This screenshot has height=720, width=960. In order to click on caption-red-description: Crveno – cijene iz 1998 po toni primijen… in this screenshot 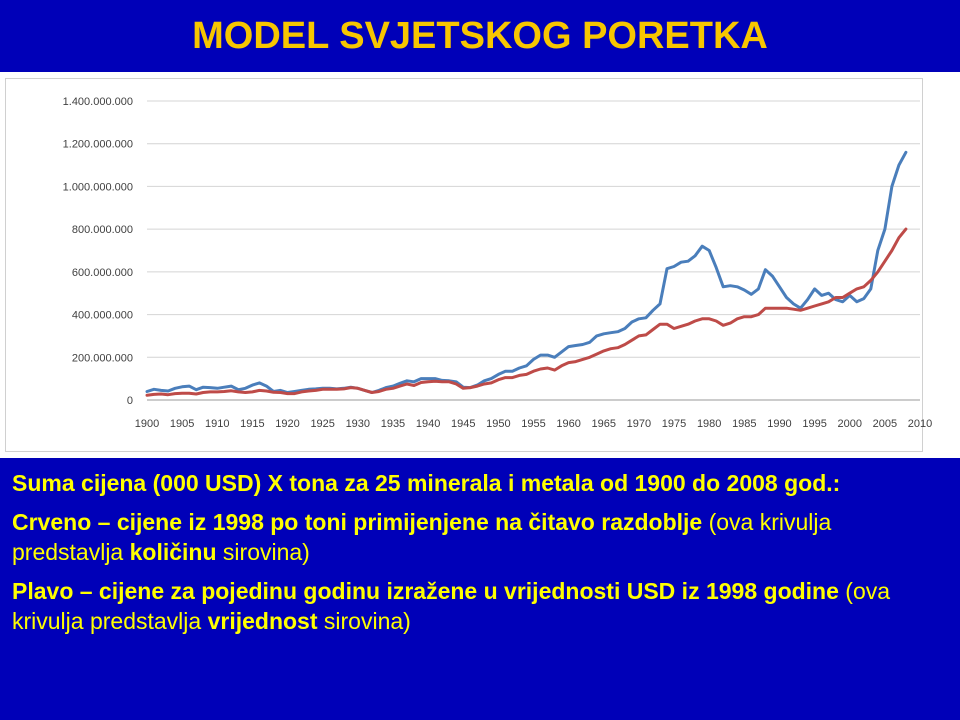, I will do `click(480, 537)`.